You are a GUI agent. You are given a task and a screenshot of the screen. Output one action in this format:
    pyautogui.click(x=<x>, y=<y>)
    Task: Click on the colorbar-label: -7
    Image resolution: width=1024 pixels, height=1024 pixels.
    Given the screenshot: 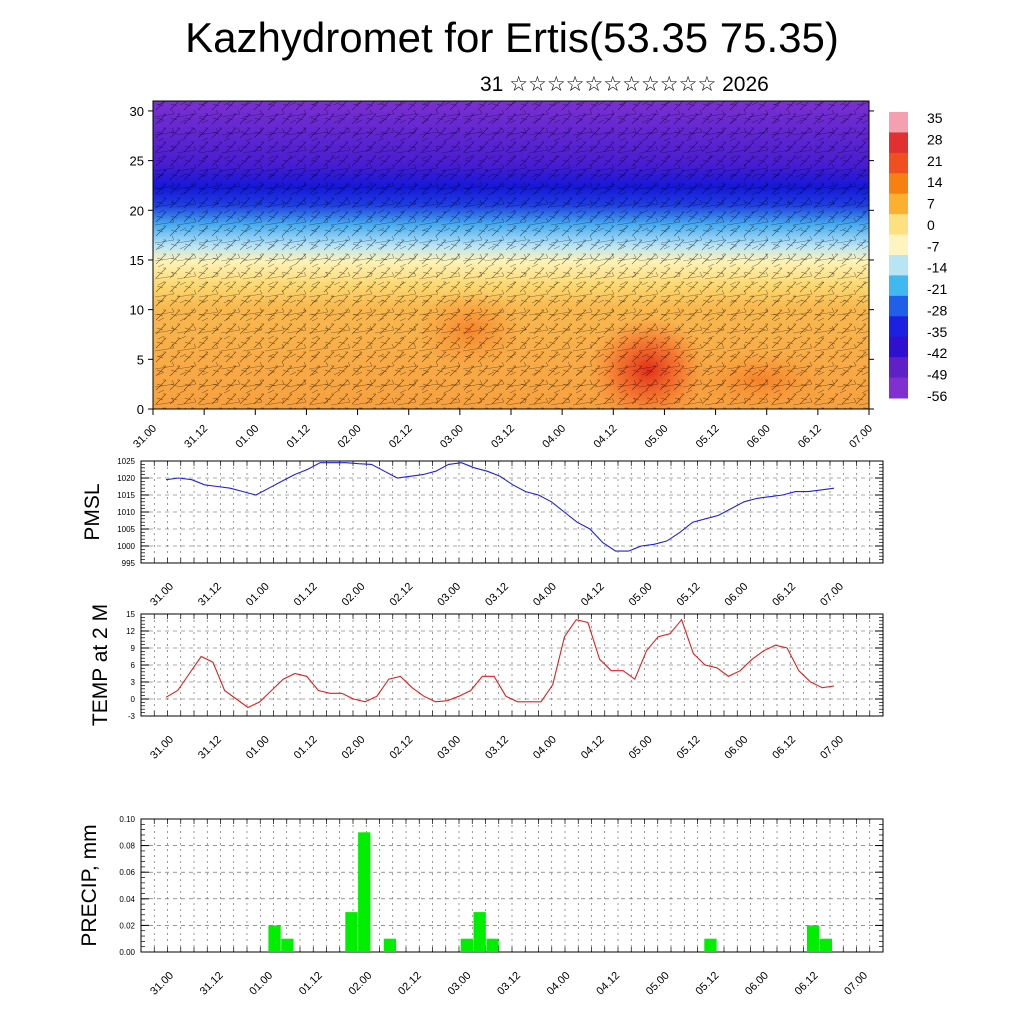 What is the action you would take?
    pyautogui.click(x=933, y=246)
    